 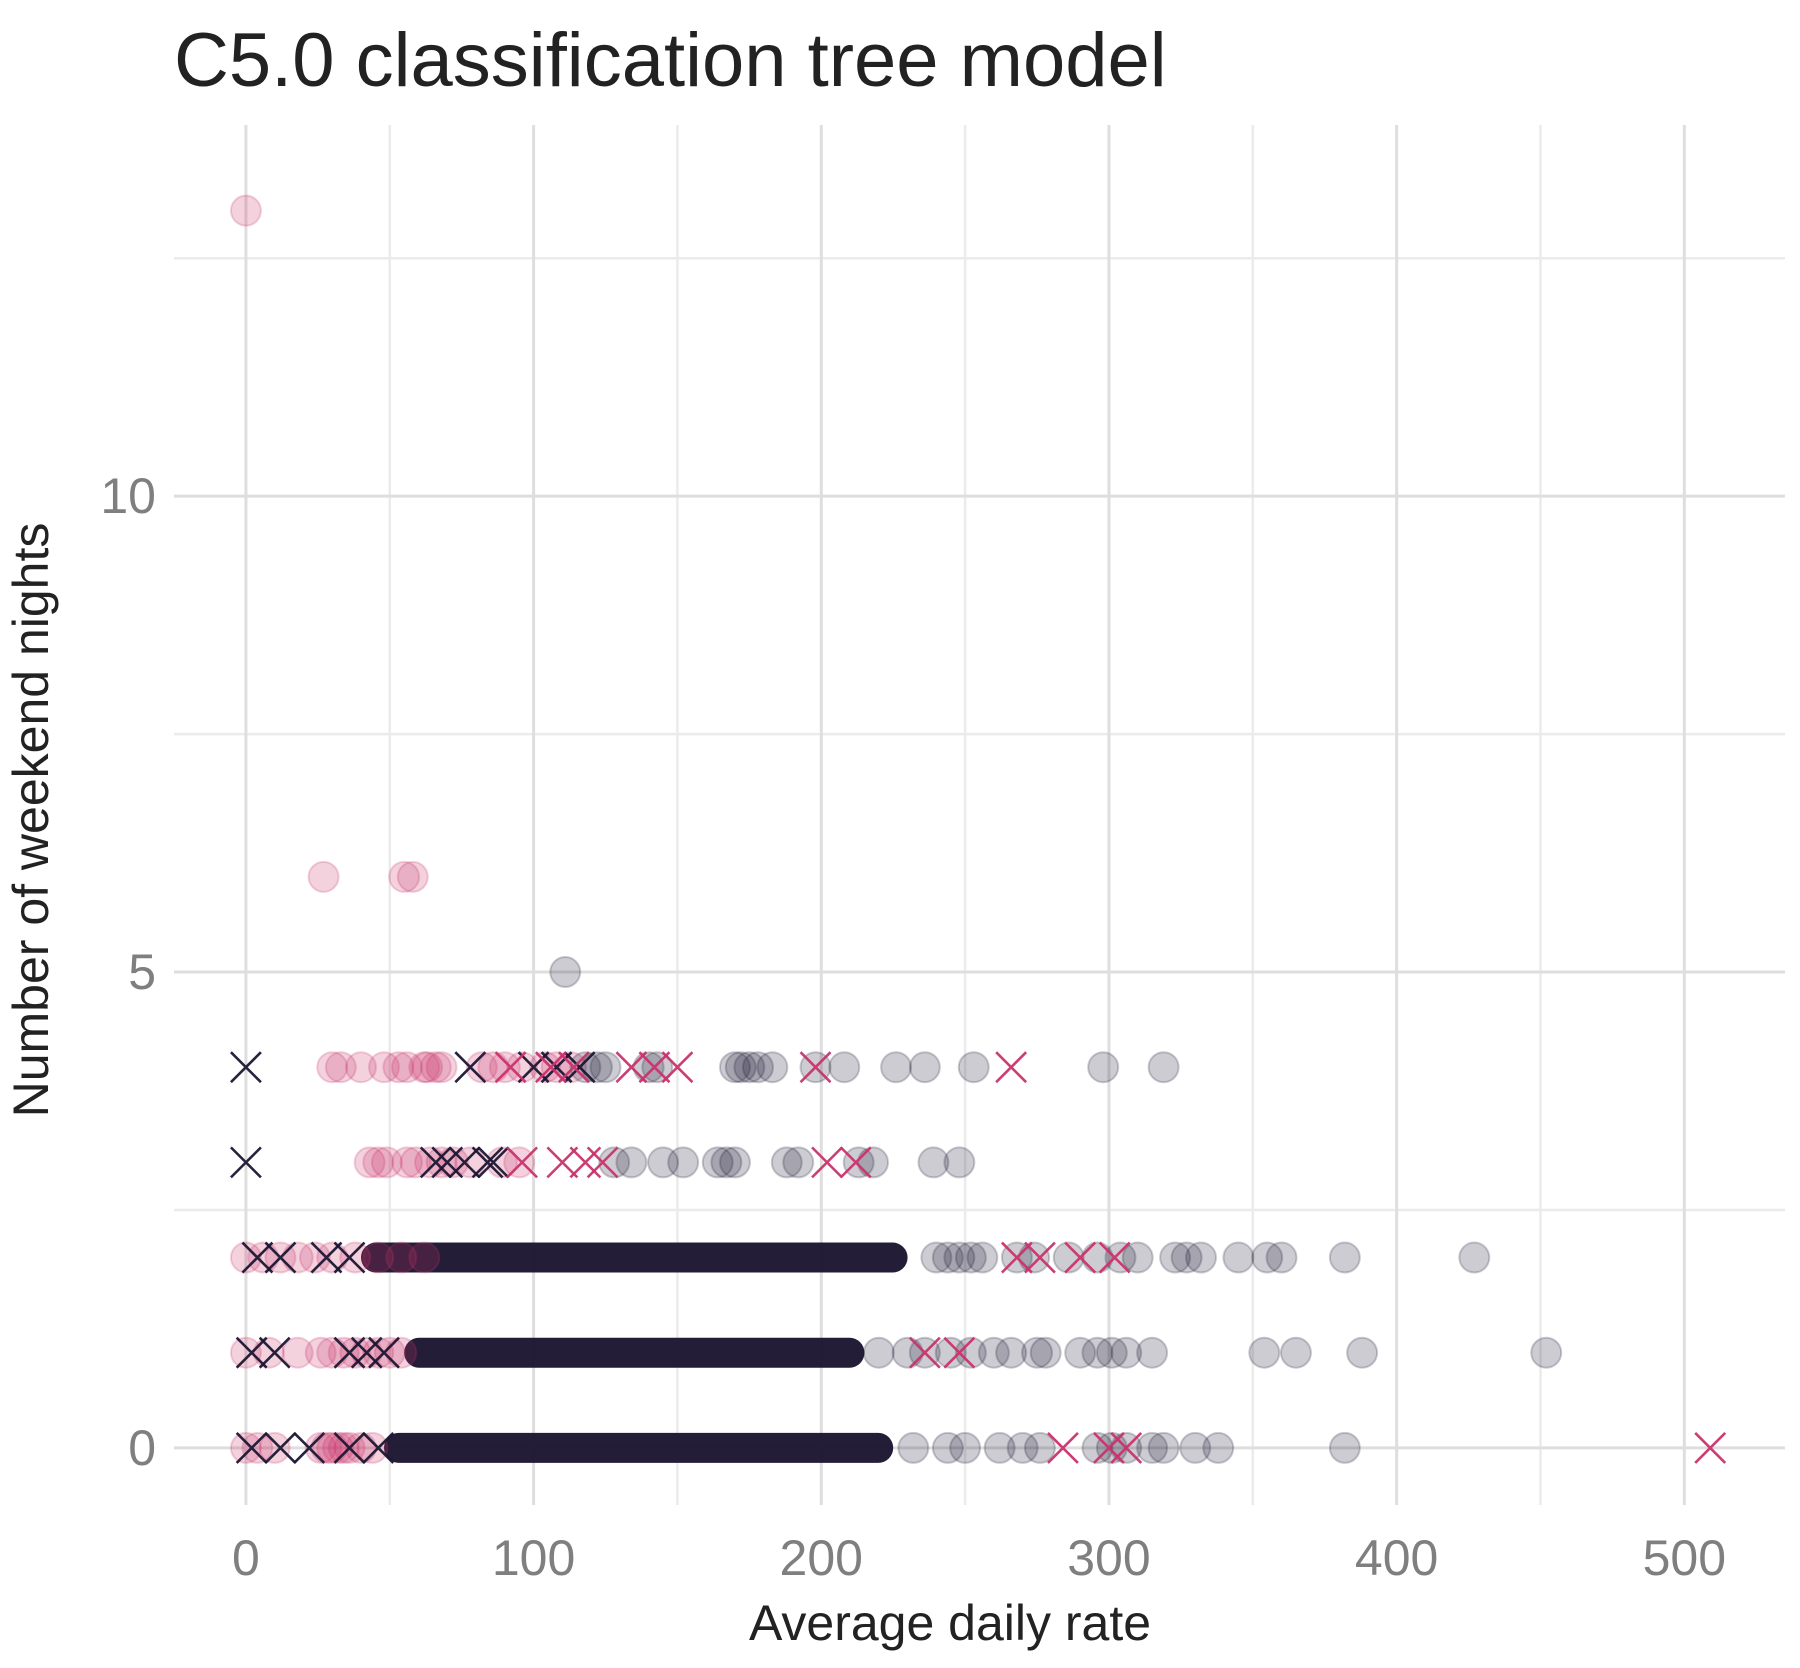 What do you see at coordinates (634, 1352) in the screenshot?
I see `dense-point-bands` at bounding box center [634, 1352].